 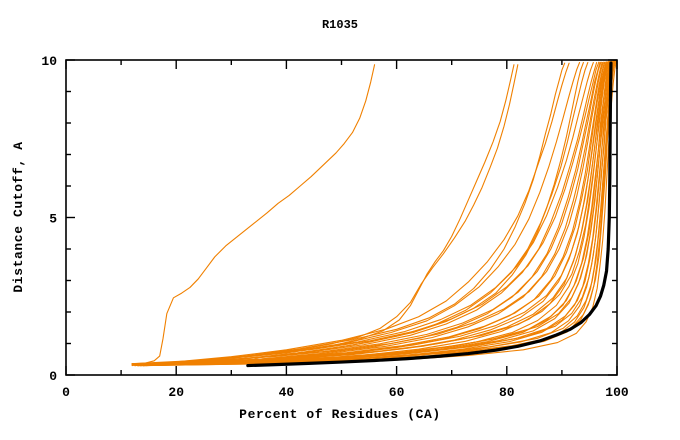 I want to click on y-tick-label: 0, so click(x=53, y=376).